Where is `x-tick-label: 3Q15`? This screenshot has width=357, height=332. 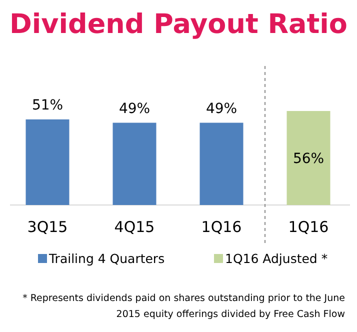
x-tick-label: 3Q15 is located at coordinates (47, 227).